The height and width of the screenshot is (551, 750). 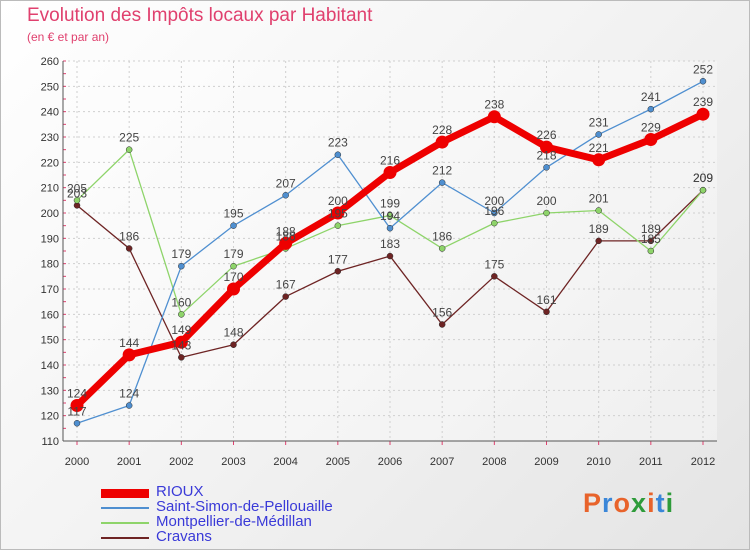 What do you see at coordinates (608, 503) in the screenshot?
I see `logo-letter: r` at bounding box center [608, 503].